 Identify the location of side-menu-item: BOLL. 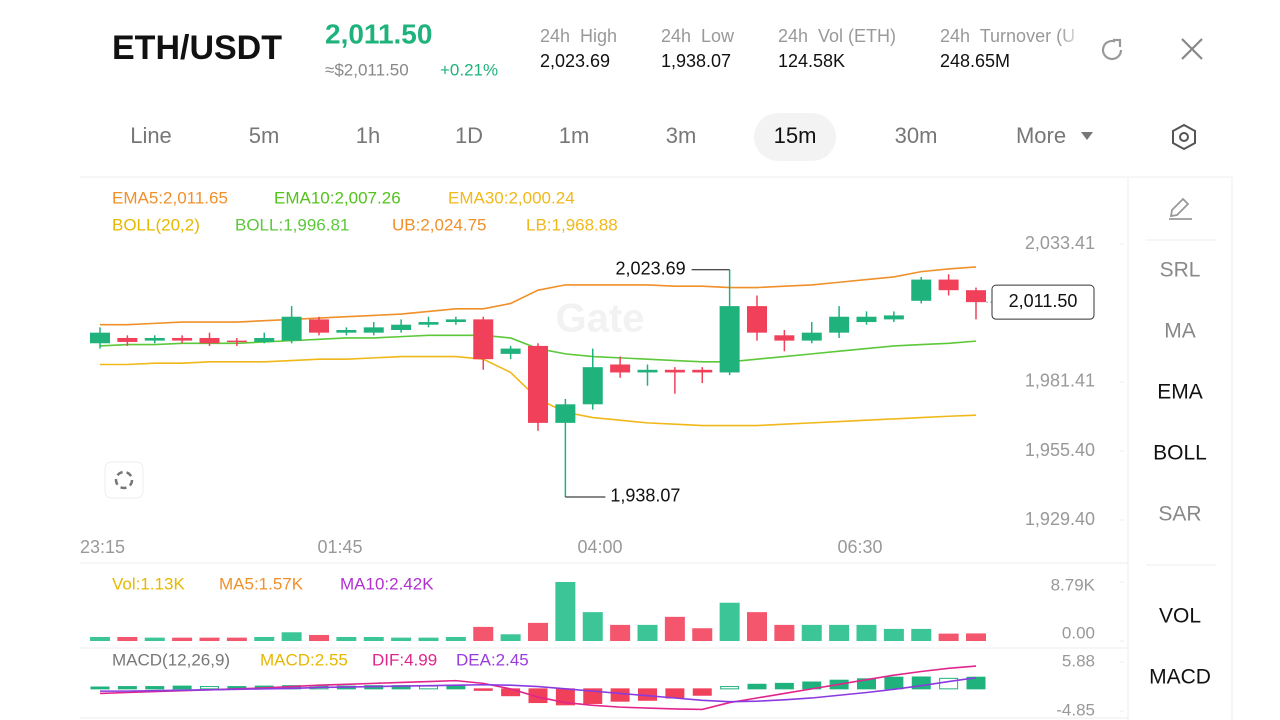
(1180, 453).